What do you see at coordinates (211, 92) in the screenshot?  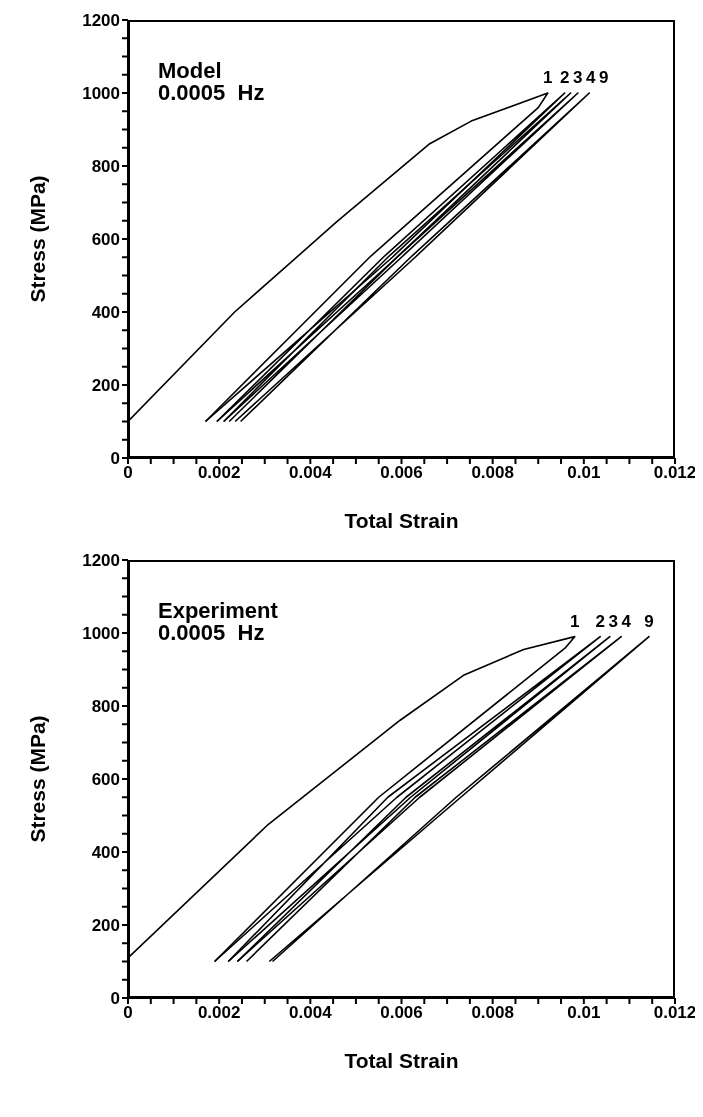 I see `text: 0.0005 Hz` at bounding box center [211, 92].